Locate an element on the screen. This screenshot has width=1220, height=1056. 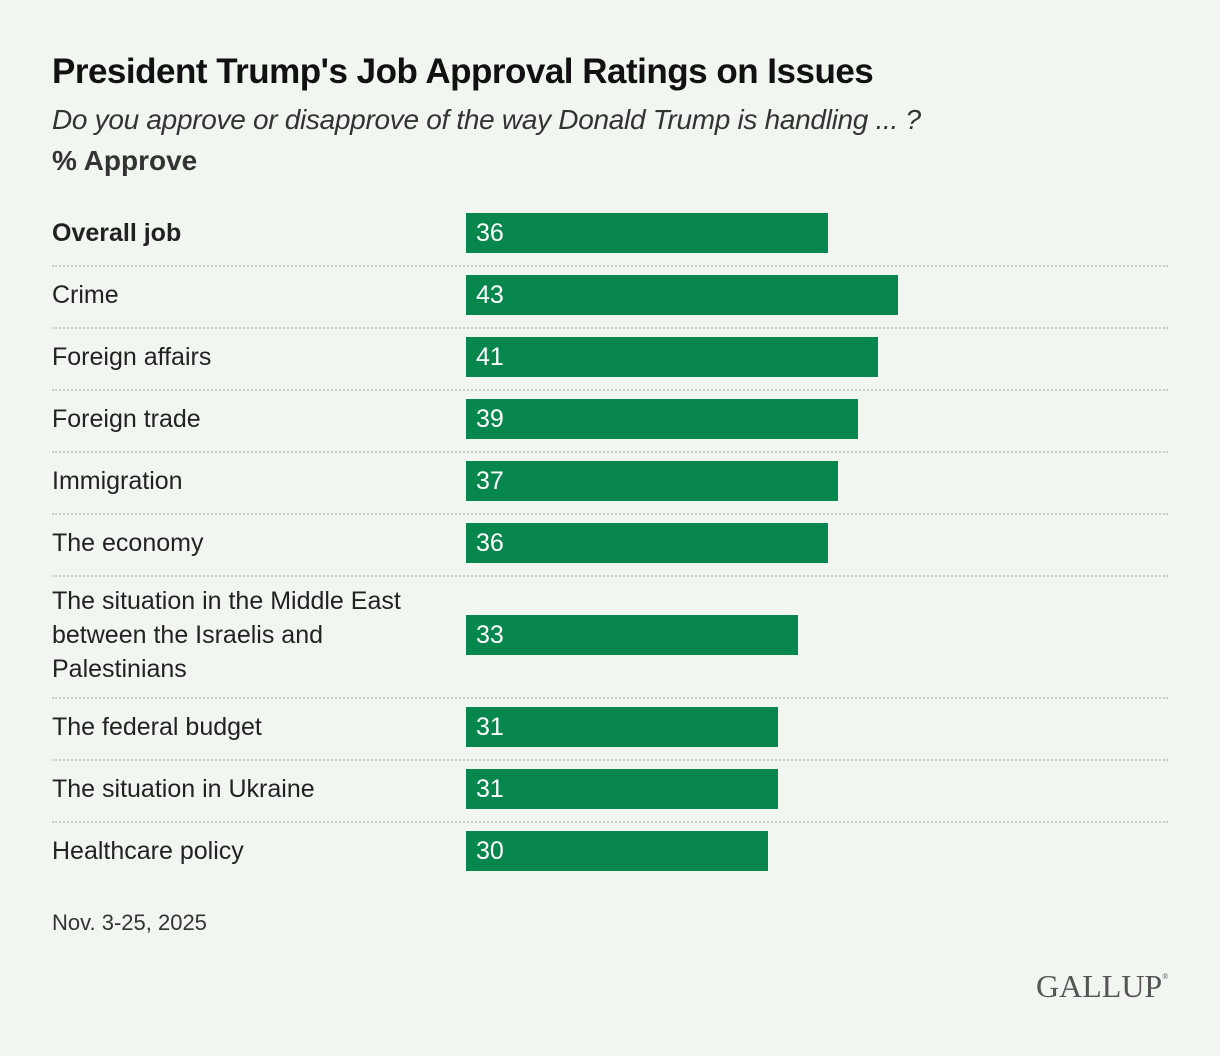
category-label: The situation in Ukraine is located at coordinates (183, 789).